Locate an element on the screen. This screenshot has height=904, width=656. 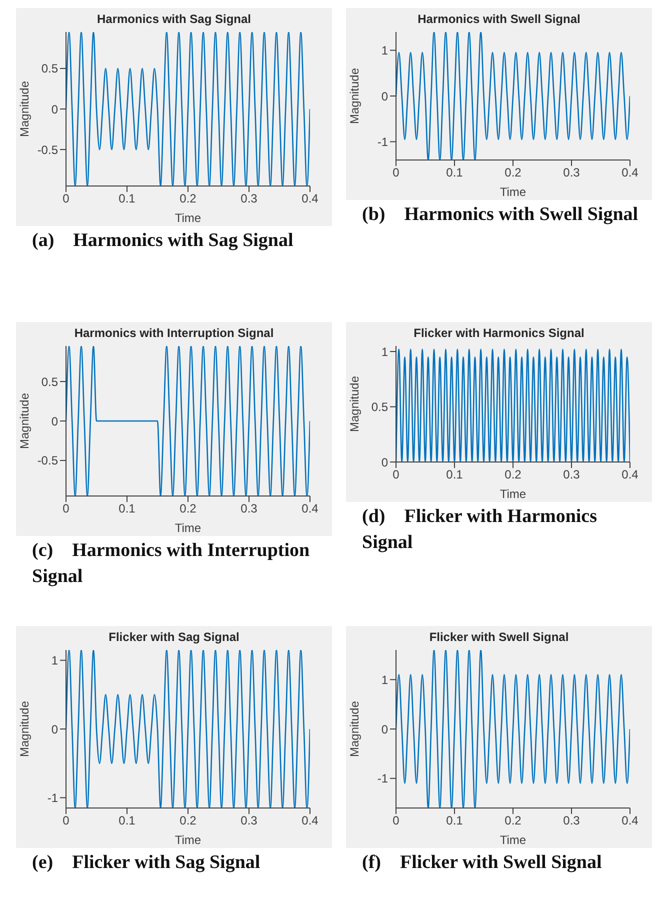
text: (c) Harmonics with Interruption Signal is located at coordinates (171, 564).